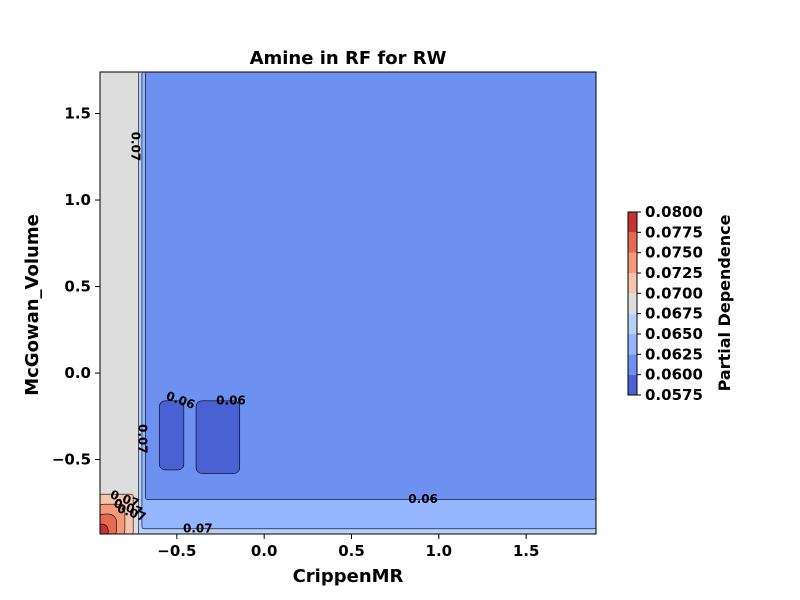  I want to click on y-axis-label: McGowan_Volume, so click(32, 305).